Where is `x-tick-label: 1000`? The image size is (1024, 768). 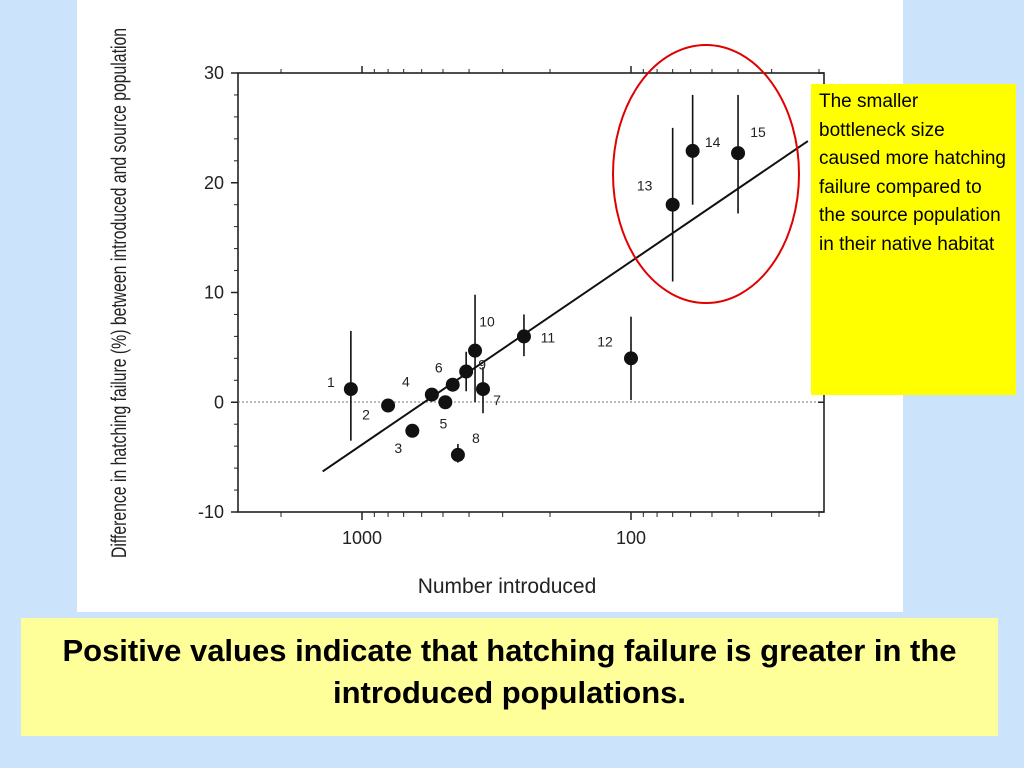 x-tick-label: 1000 is located at coordinates (362, 538).